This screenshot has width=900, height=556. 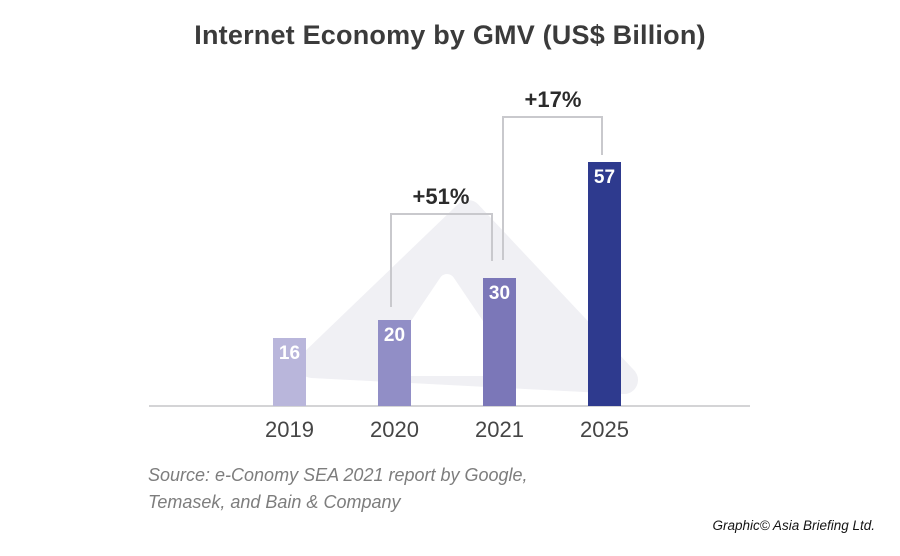 I want to click on bar-value-label-2021: 30, so click(x=499, y=293).